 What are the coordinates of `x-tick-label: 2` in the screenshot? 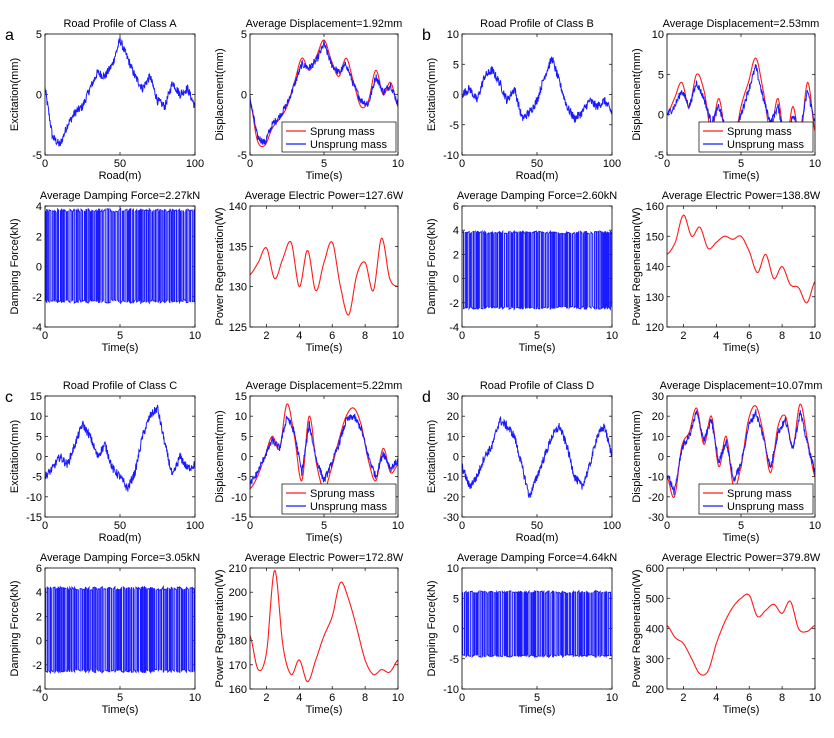 It's located at (683, 336).